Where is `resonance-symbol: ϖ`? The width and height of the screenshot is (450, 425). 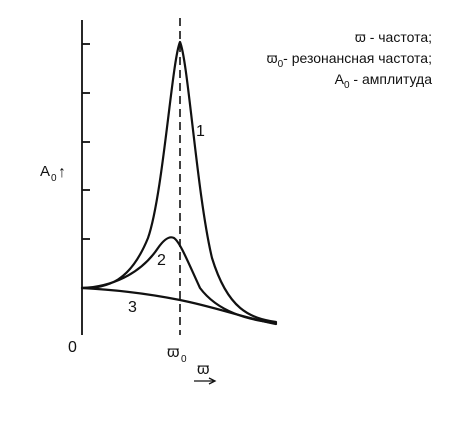
resonance-symbol: ϖ is located at coordinates (173, 352).